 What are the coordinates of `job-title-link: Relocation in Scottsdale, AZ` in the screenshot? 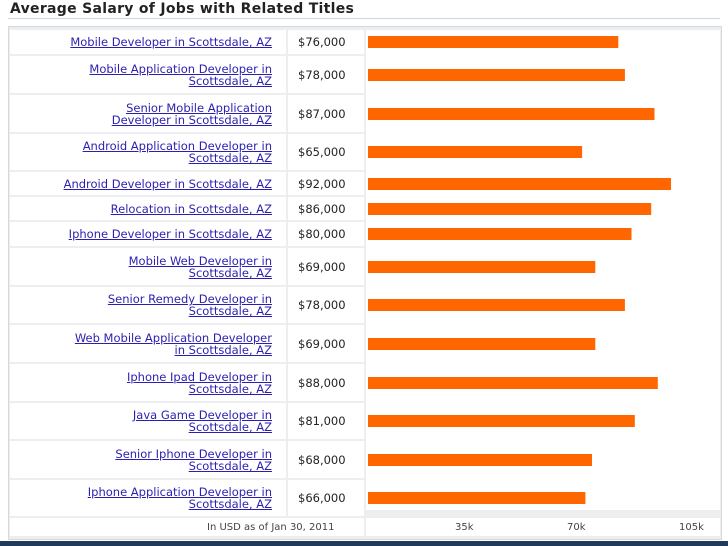 It's located at (141, 209).